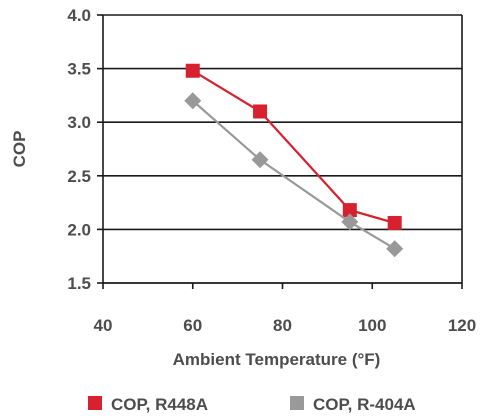 The image size is (484, 419). I want to click on y-tick-label-4: 3.5, so click(79, 69).